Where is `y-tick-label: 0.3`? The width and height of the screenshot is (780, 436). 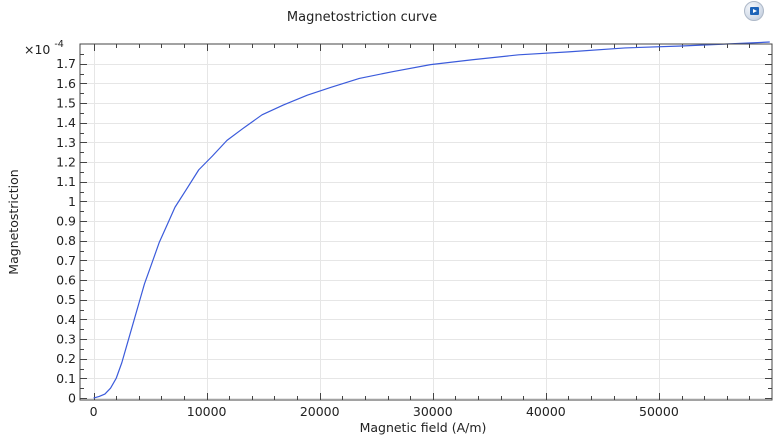 y-tick-label: 0.3 is located at coordinates (66, 339).